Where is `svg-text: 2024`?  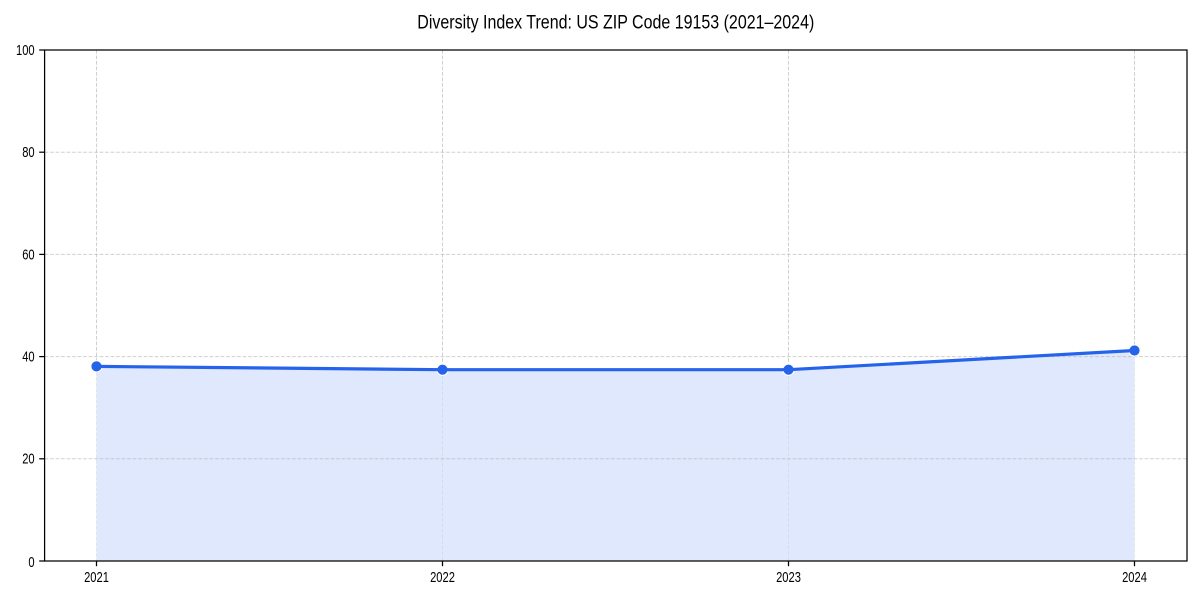
svg-text: 2024 is located at coordinates (1134, 577).